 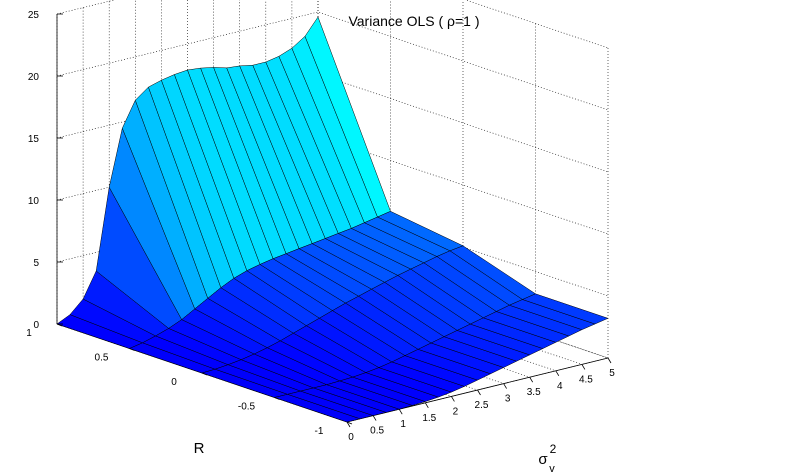 I want to click on y-tick-label: 0.5, so click(x=377, y=431).